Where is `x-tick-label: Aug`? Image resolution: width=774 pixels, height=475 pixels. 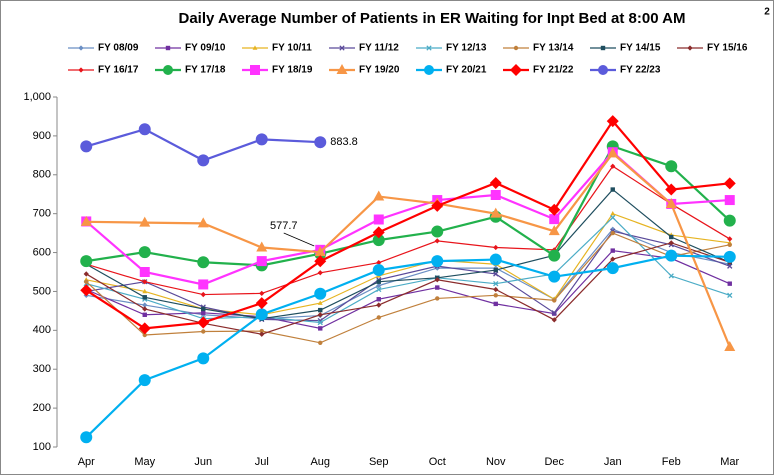 x-tick-label: Aug is located at coordinates (320, 462).